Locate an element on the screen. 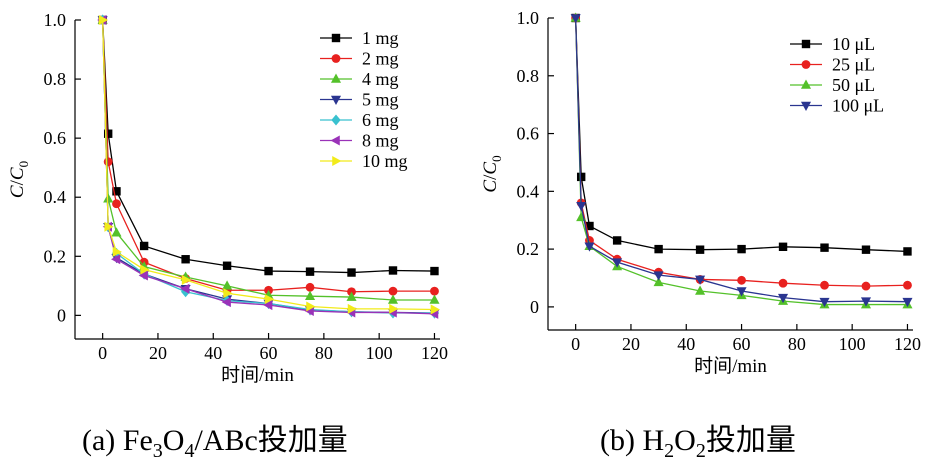  a-legend-label: 2 mg is located at coordinates (380, 59).